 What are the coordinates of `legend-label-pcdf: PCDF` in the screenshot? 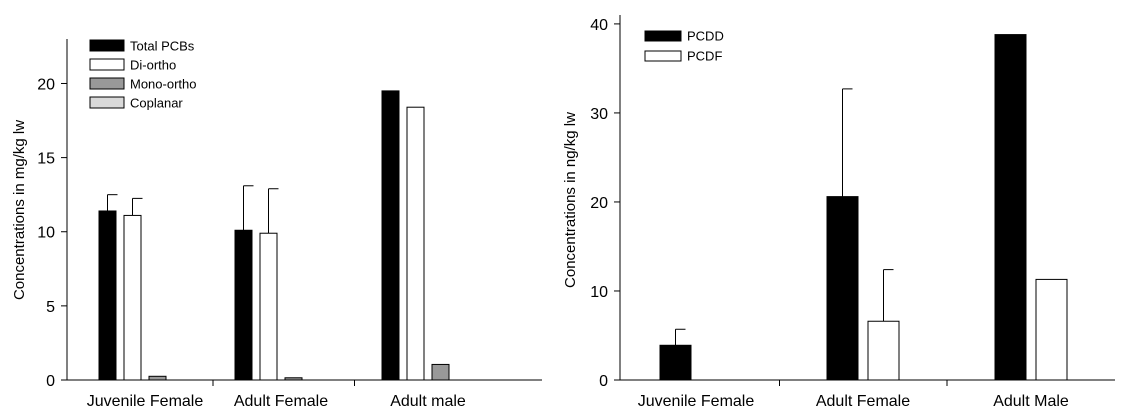 It's located at (704, 56).